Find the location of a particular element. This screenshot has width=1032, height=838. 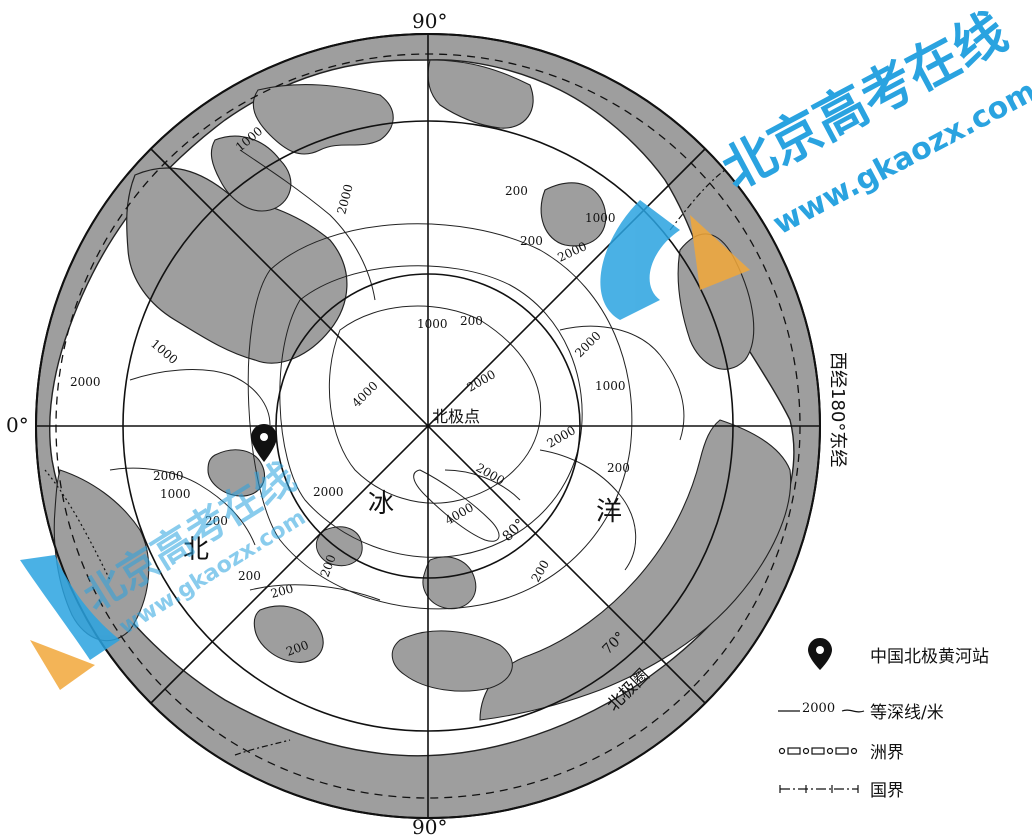

alaska-region is located at coordinates (573, 214).